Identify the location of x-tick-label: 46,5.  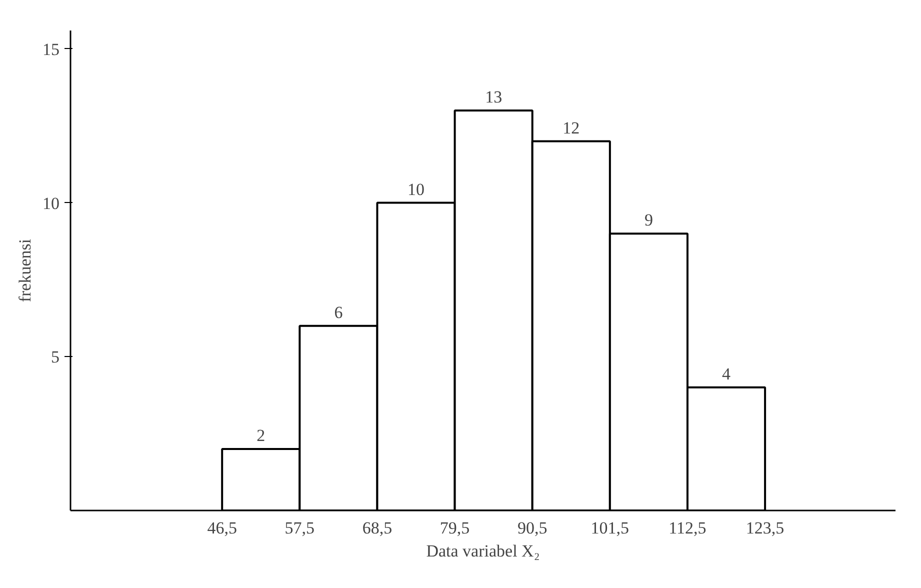
(222, 528).